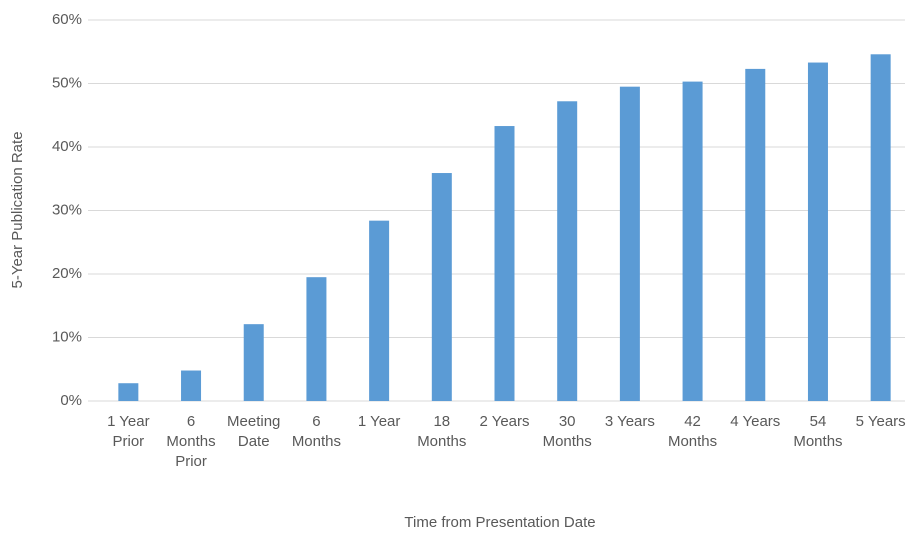 The height and width of the screenshot is (534, 919). Describe the element at coordinates (67, 146) in the screenshot. I see `y-tick-label: 40%` at that location.